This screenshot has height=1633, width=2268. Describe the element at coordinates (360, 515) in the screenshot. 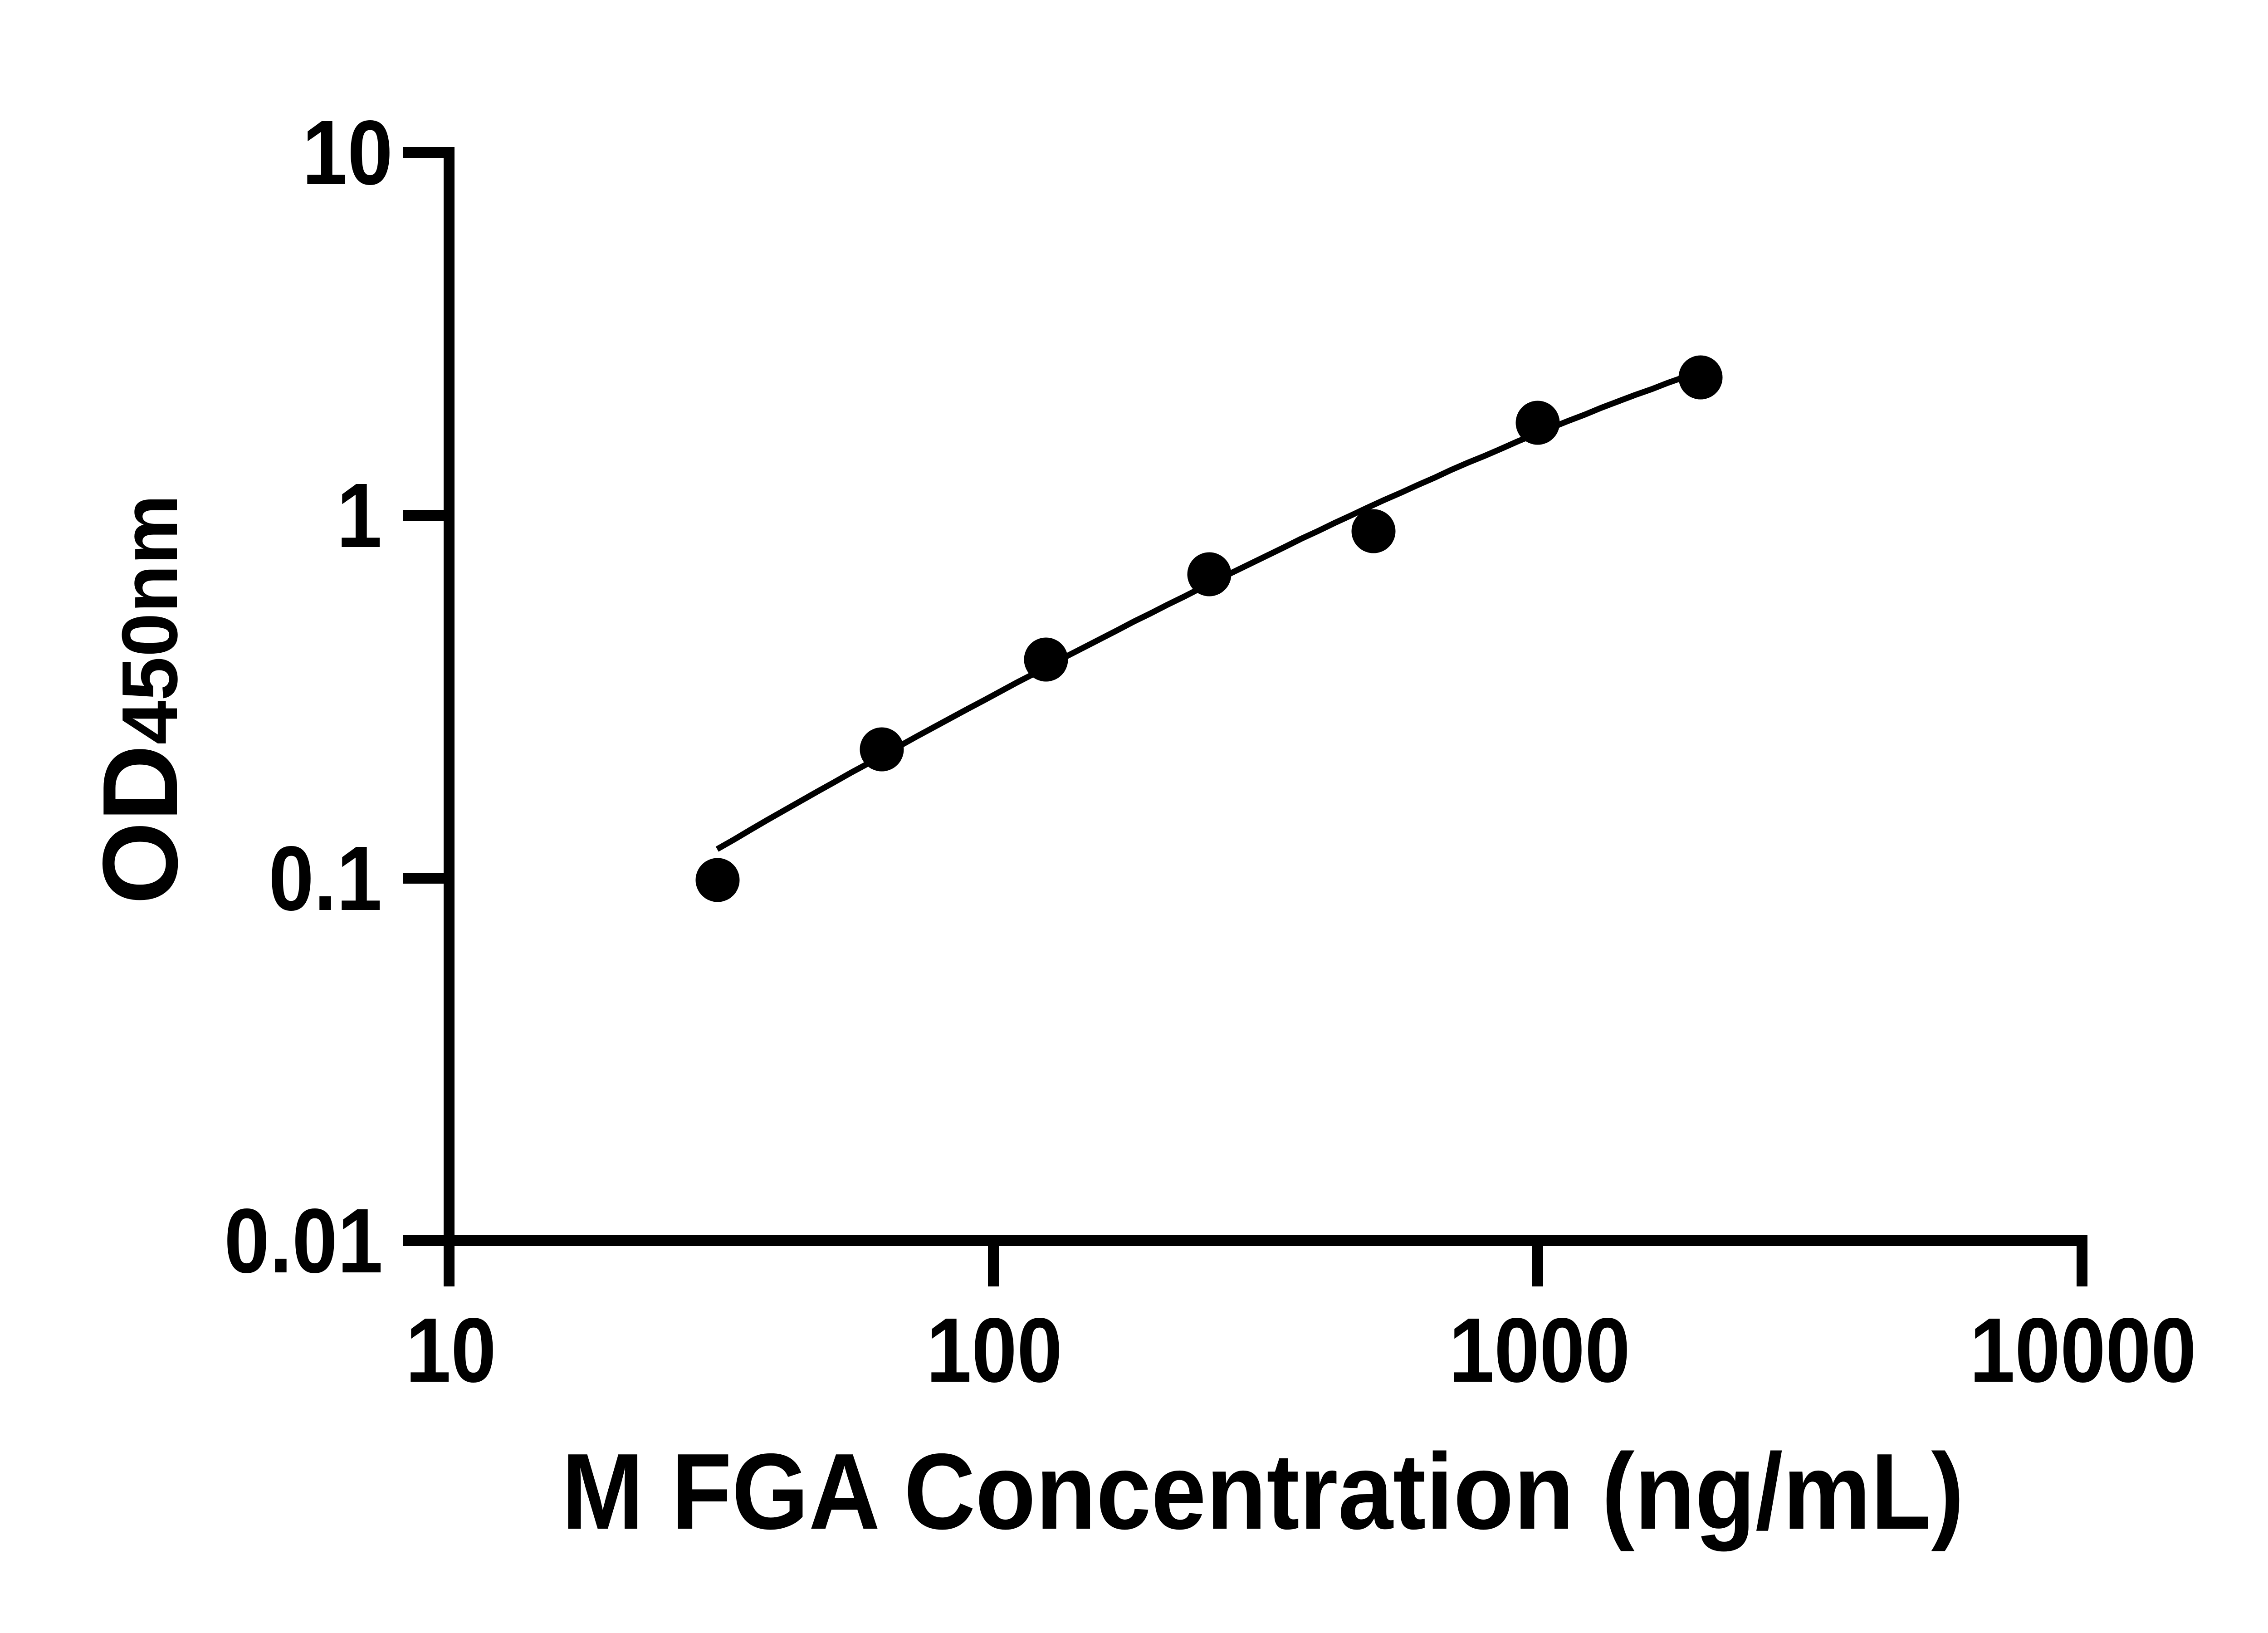

I see `svg-text: 1` at that location.